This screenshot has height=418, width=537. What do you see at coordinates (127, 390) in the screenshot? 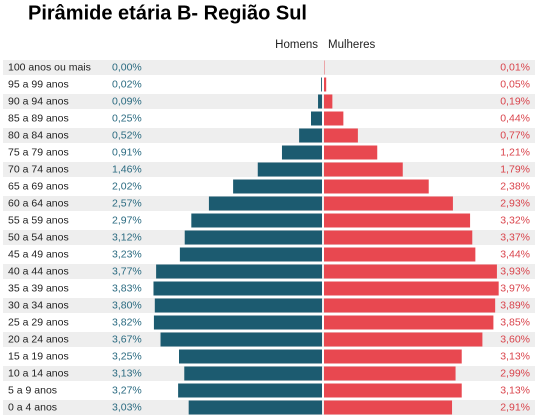
I see `value-label: 3,27%` at bounding box center [127, 390].